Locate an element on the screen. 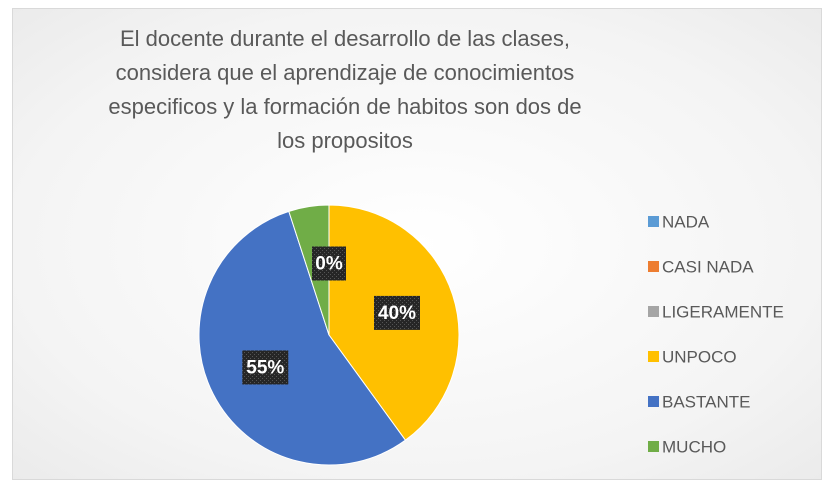 The height and width of the screenshot is (489, 831). data-label: 40% is located at coordinates (397, 313).